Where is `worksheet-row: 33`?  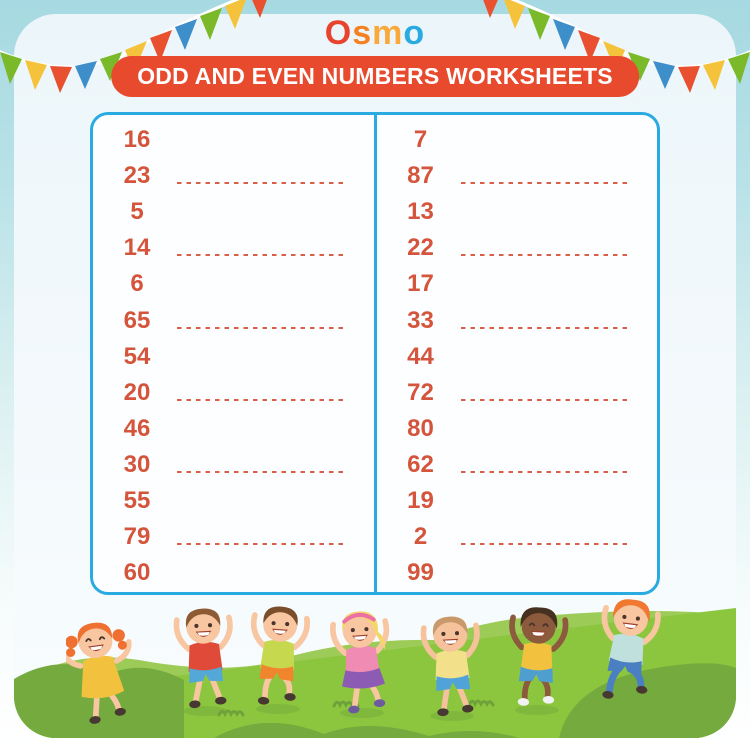
worksheet-row: 33 is located at coordinates (517, 320).